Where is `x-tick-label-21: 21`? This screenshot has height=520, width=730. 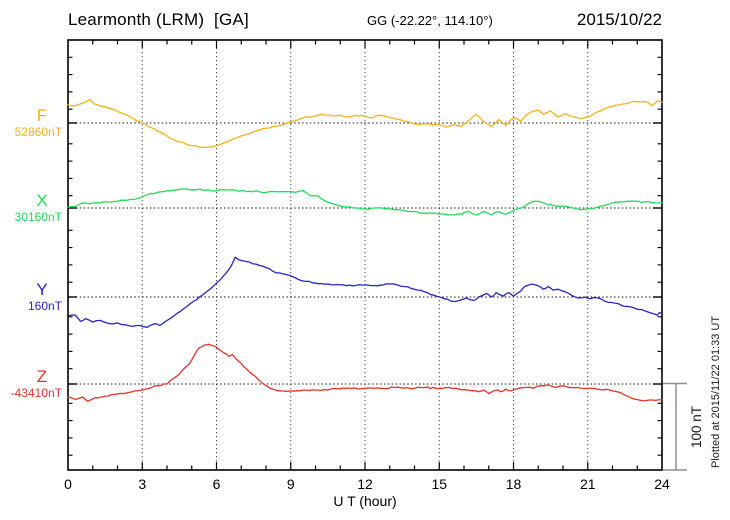
x-tick-label-21: 21 is located at coordinates (588, 484).